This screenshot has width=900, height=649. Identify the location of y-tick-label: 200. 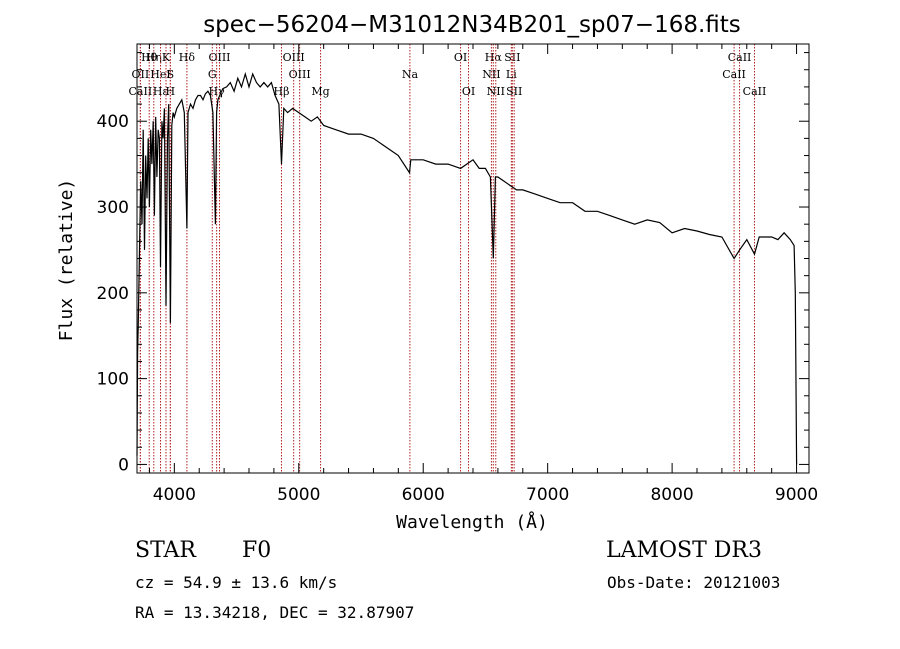
(113, 294).